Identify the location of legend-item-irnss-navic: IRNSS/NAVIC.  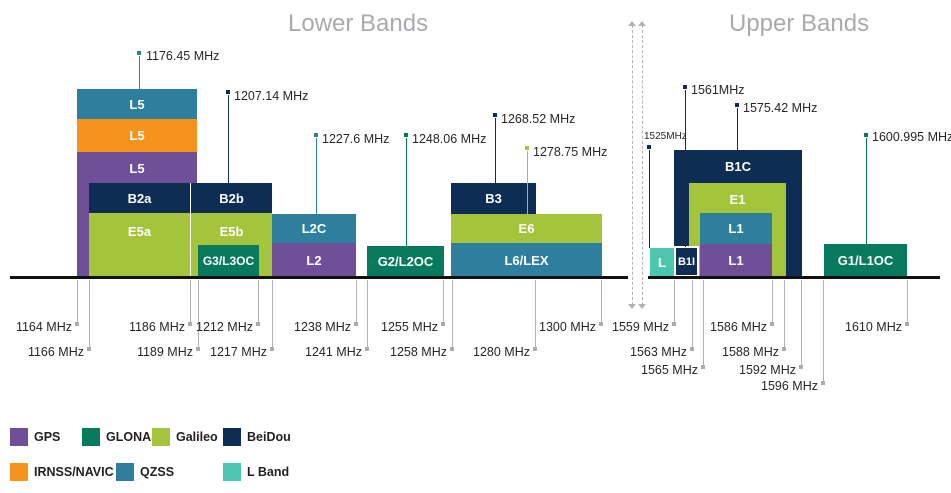
(62, 472).